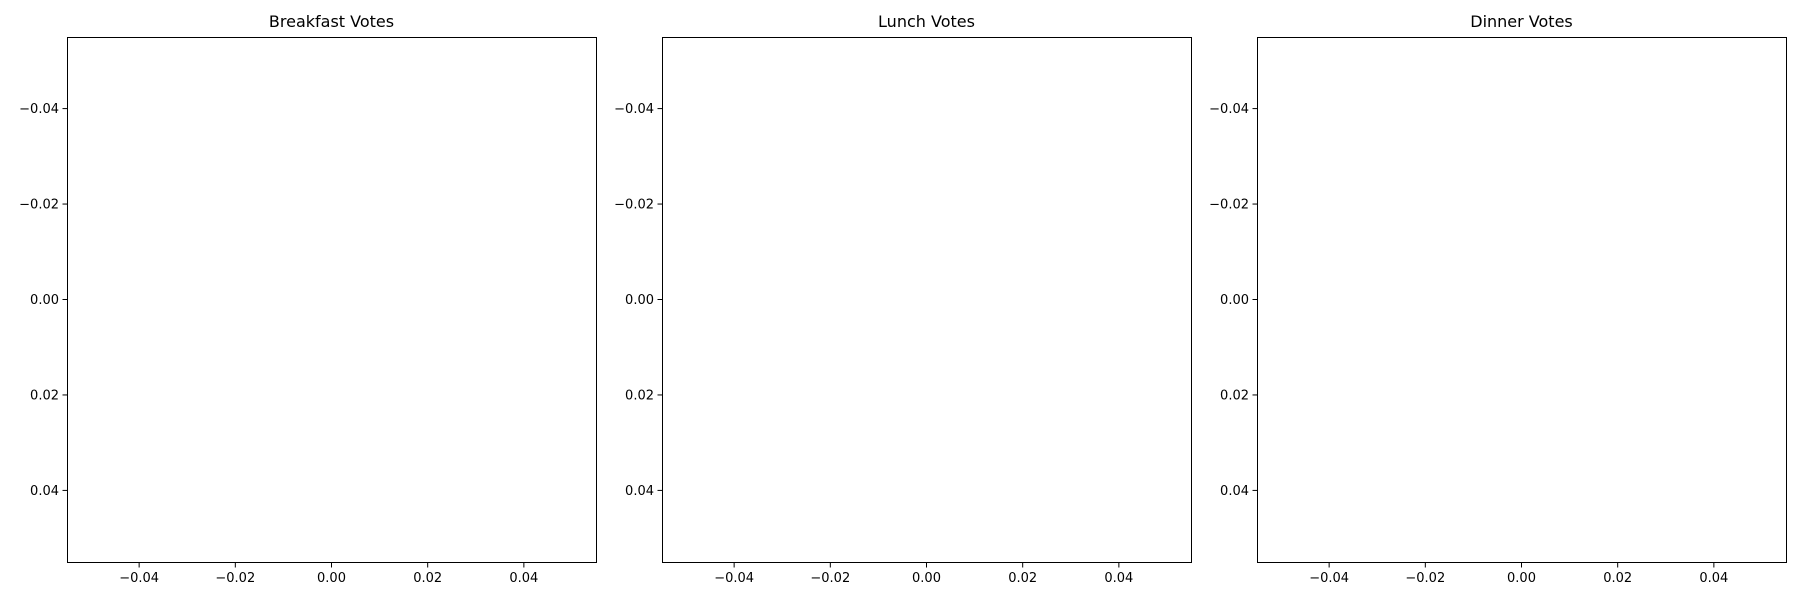 The image size is (1800, 600). Describe the element at coordinates (1521, 578) in the screenshot. I see `dinner-x-tick-label: 0.00` at that location.